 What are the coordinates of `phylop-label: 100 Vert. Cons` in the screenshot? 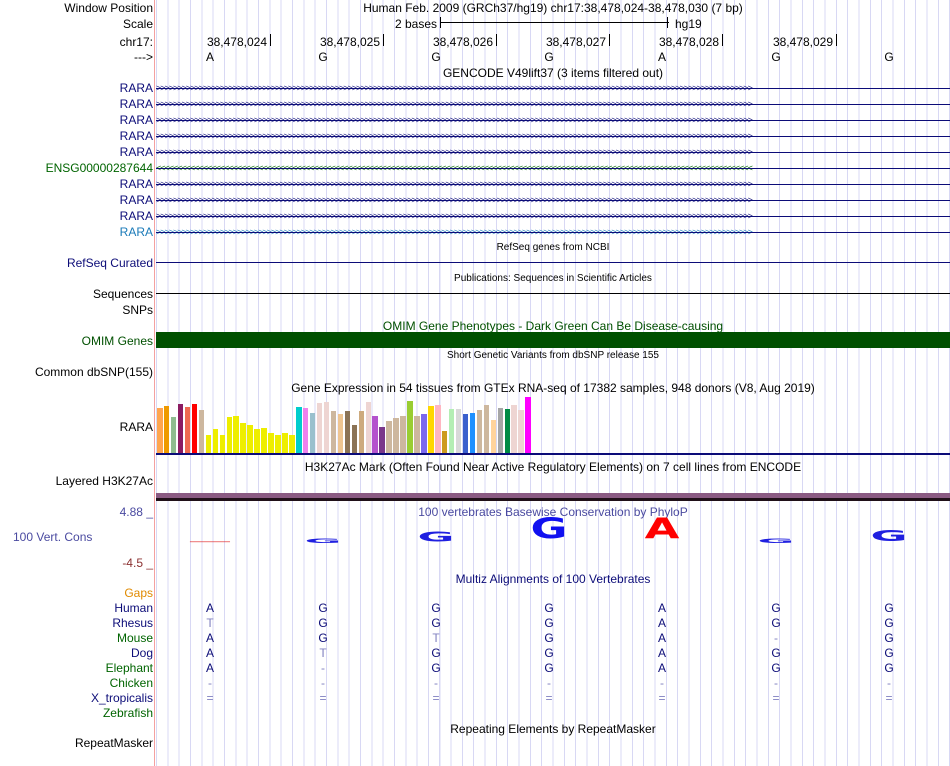 It's located at (53, 537).